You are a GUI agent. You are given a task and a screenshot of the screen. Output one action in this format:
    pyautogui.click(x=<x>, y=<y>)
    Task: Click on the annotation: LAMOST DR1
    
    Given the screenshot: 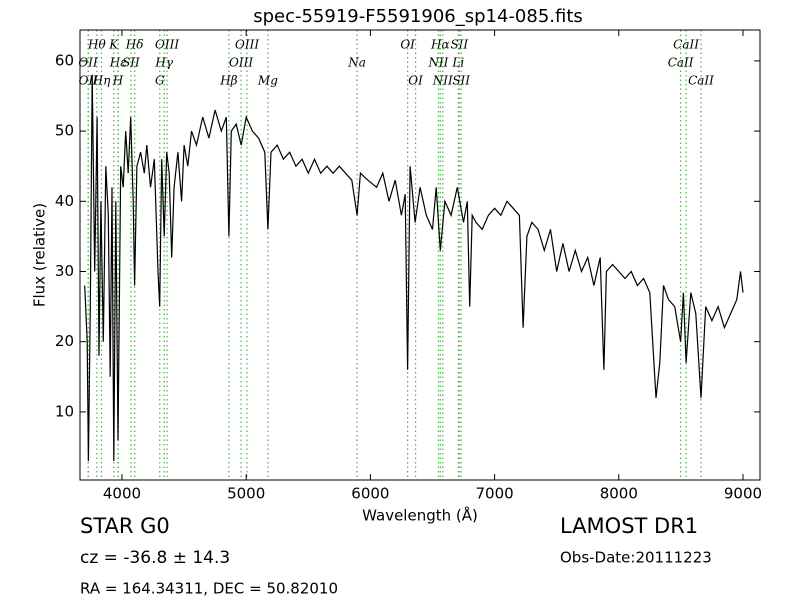 What is the action you would take?
    pyautogui.click(x=629, y=526)
    